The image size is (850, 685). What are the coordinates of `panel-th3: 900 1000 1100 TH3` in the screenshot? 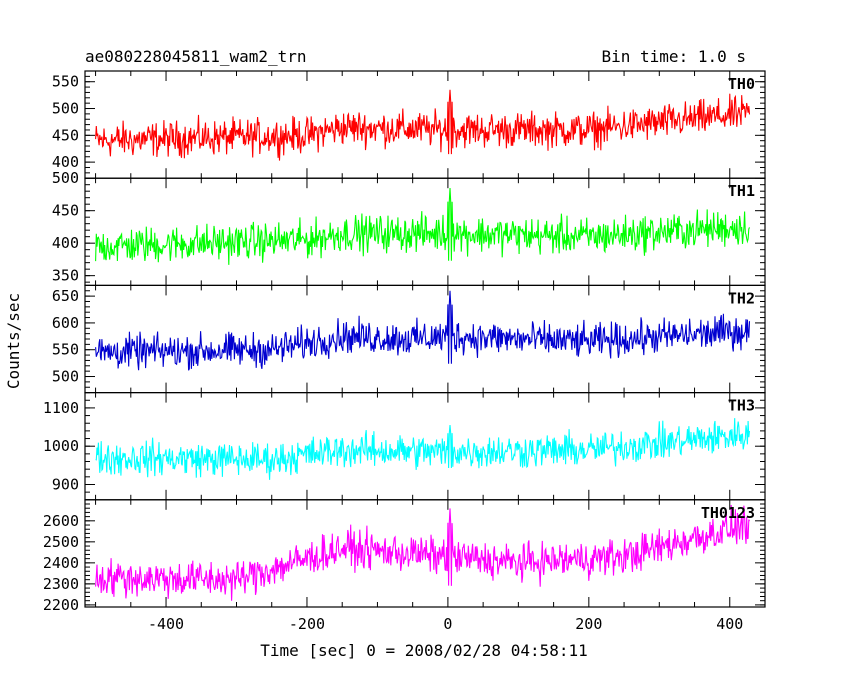 It's located at (404, 446).